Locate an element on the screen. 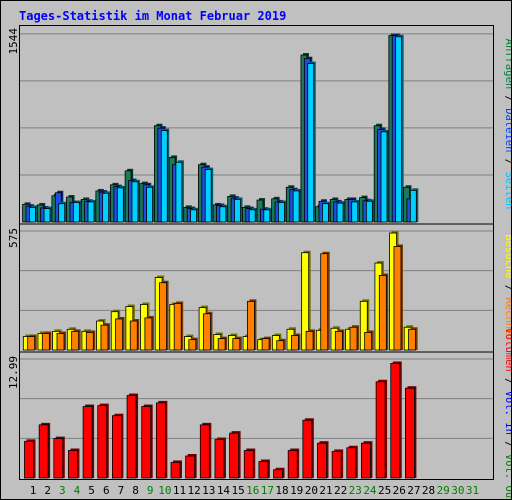 The height and width of the screenshot is (500, 512). legend-besuche: Besuche is located at coordinates (507, 256).